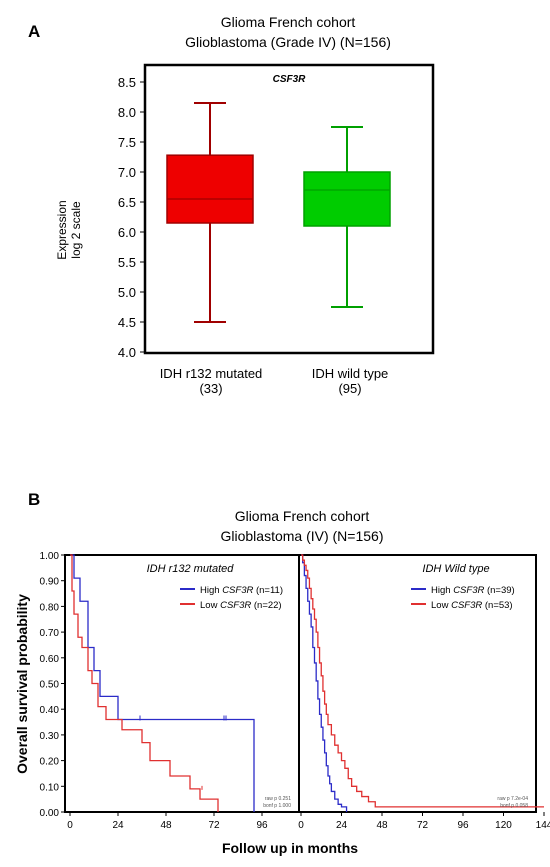  What do you see at coordinates (514, 806) in the screenshot?
I see `km-stats-bonf-1: bonf p 0.058` at bounding box center [514, 806].